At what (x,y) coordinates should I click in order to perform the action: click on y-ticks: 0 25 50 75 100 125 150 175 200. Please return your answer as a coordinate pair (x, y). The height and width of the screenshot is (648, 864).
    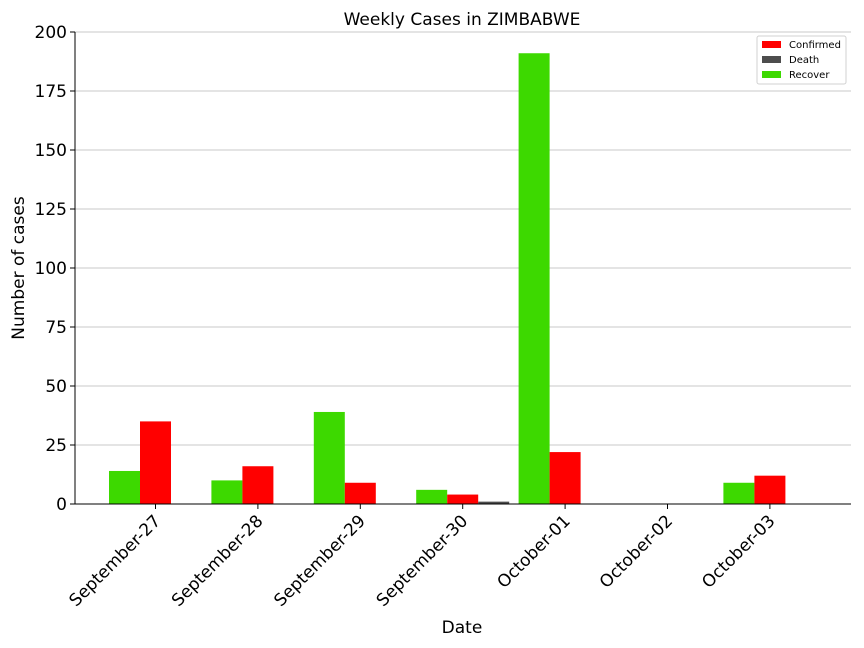
    Looking at the image, I should click on (55, 269).